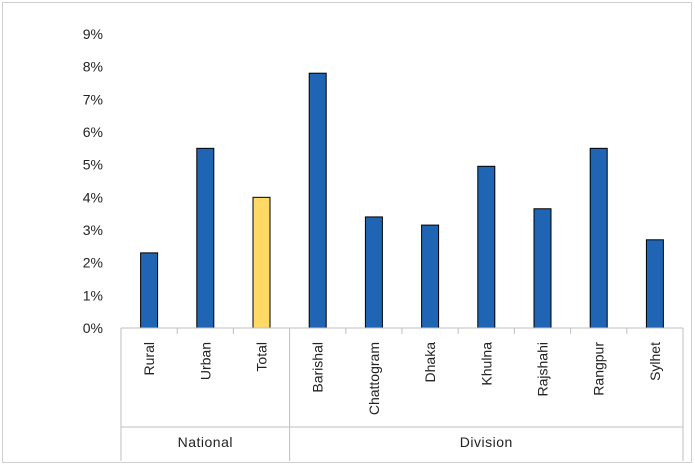 This screenshot has width=695, height=466. What do you see at coordinates (598, 238) in the screenshot?
I see `bar-rangpur` at bounding box center [598, 238].